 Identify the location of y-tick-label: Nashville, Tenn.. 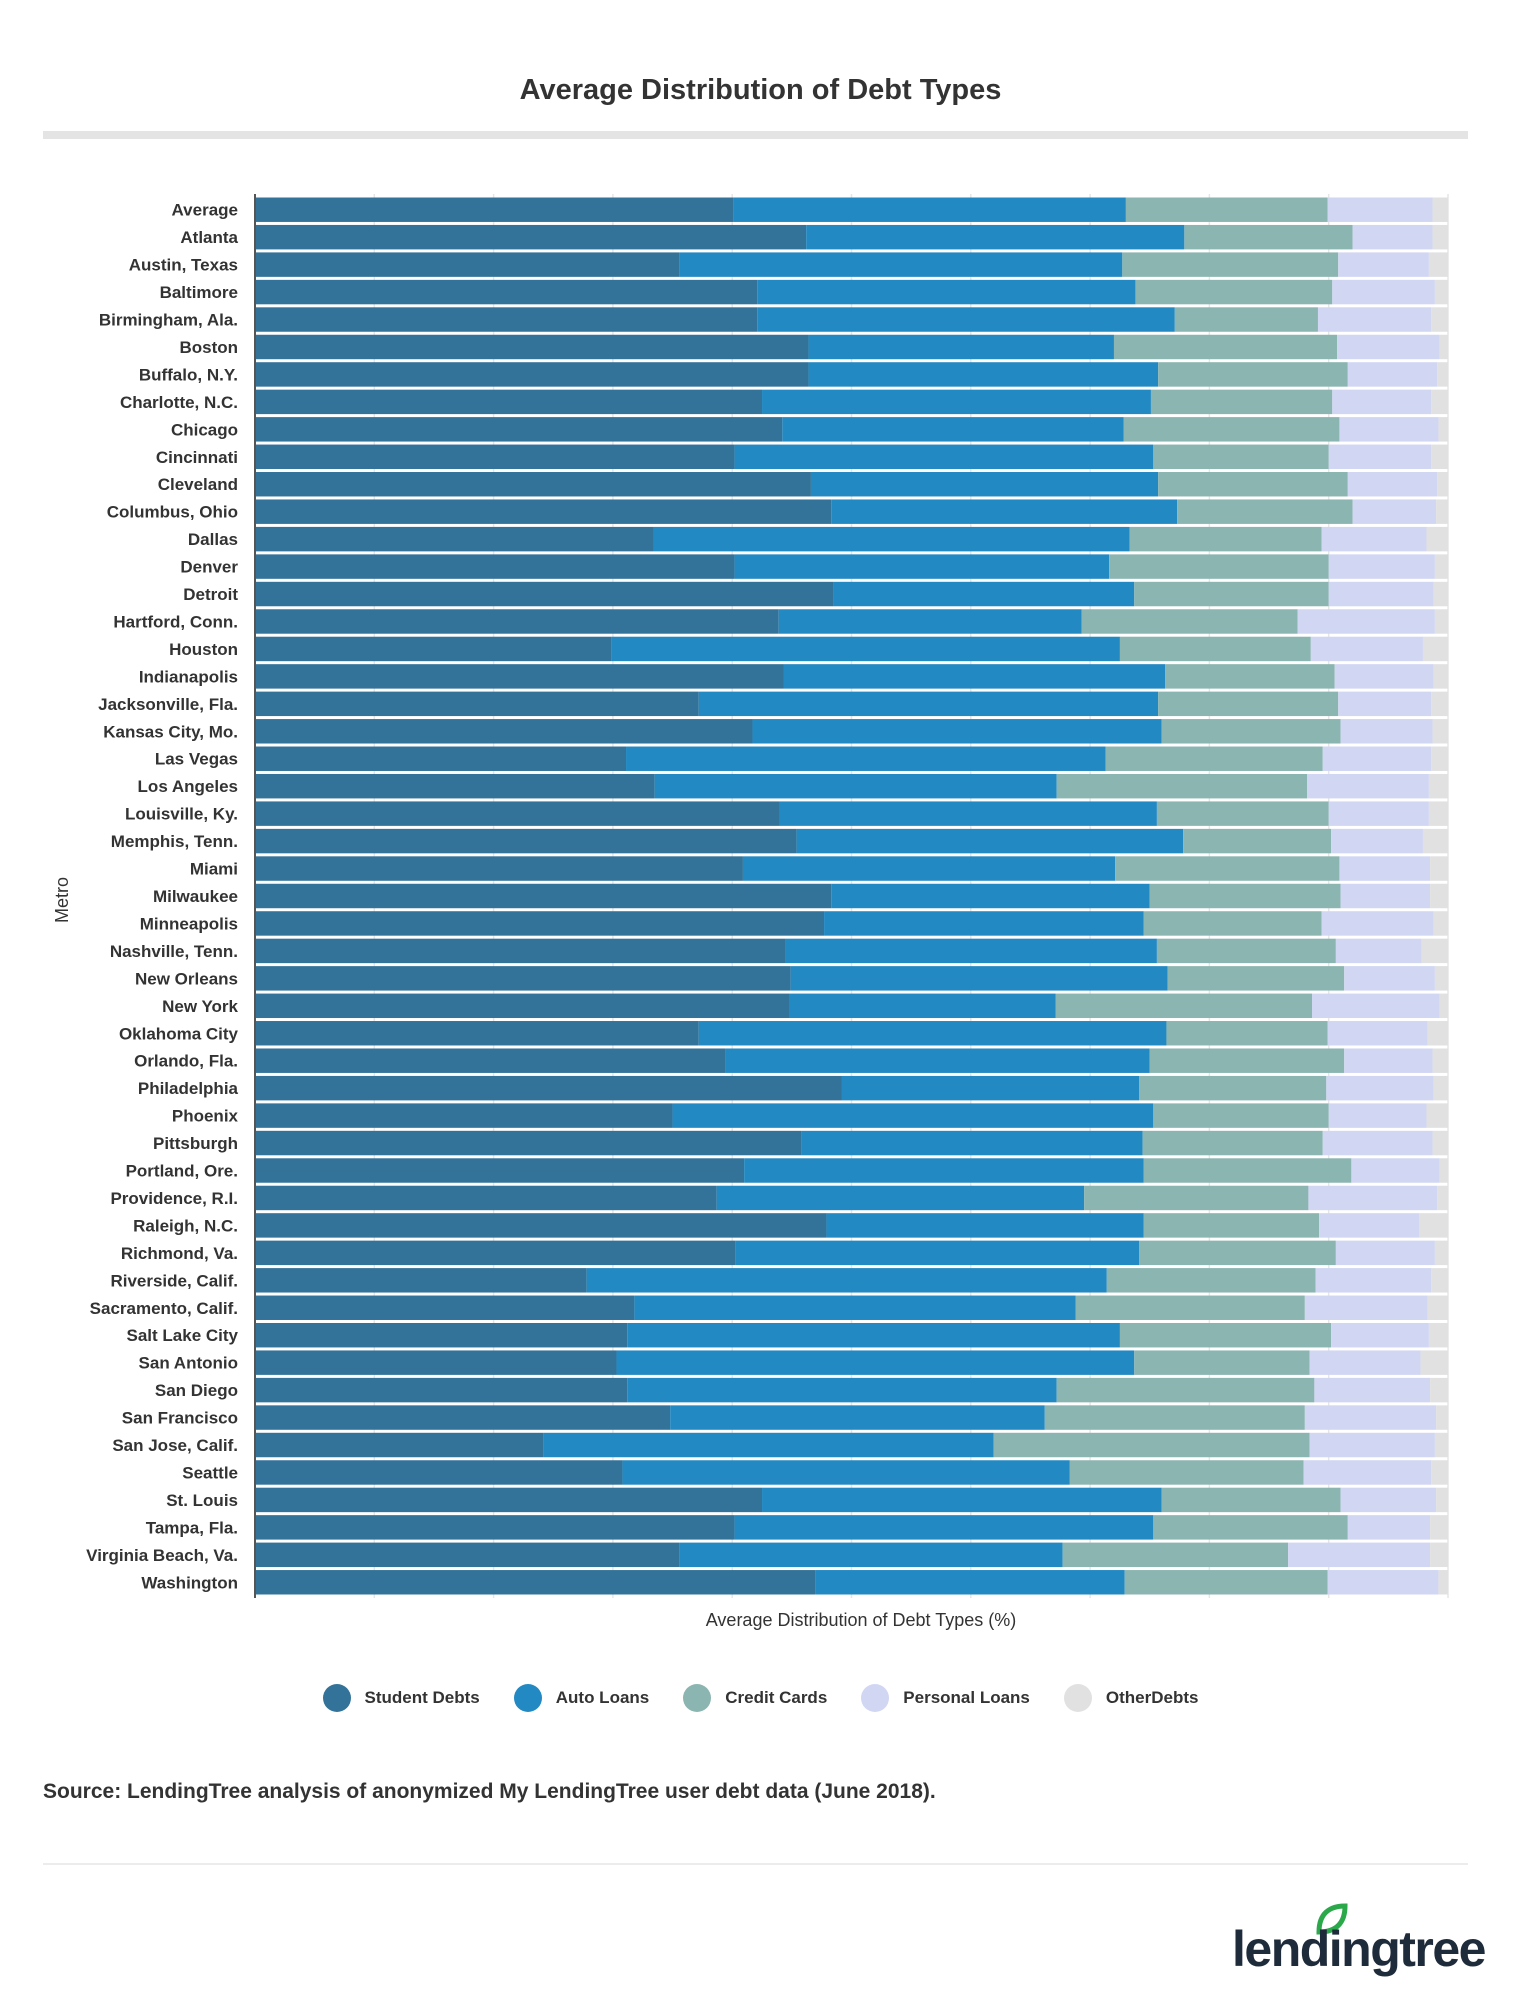
(174, 951).